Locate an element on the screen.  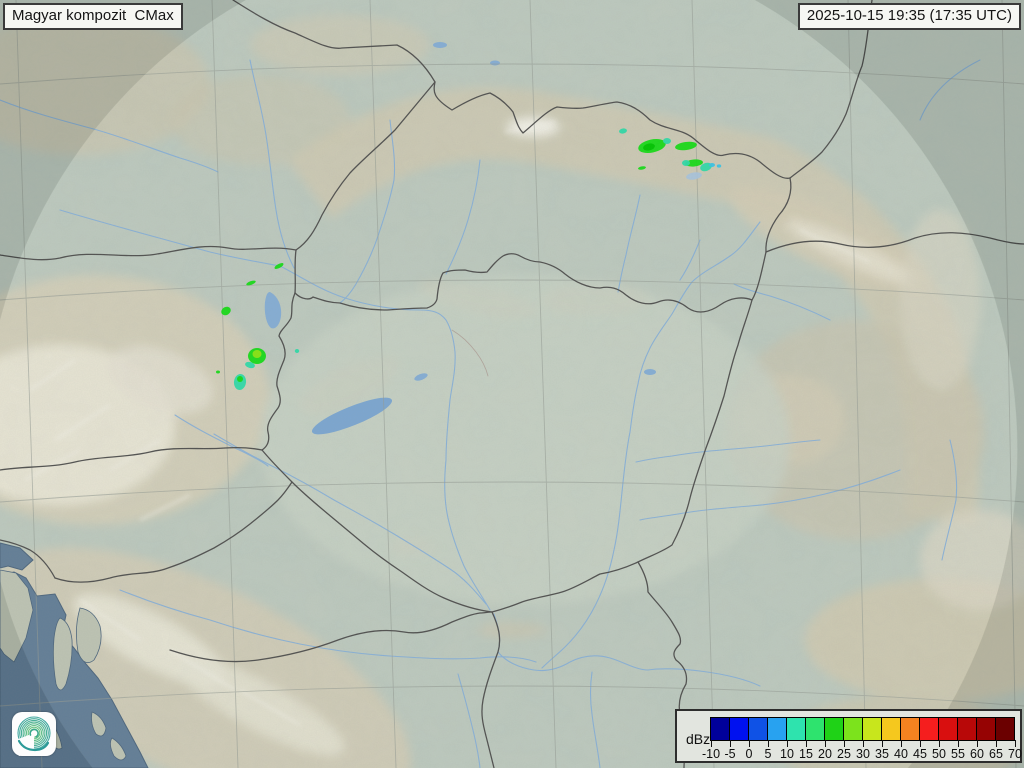
tick-label: 10 is located at coordinates (787, 754).